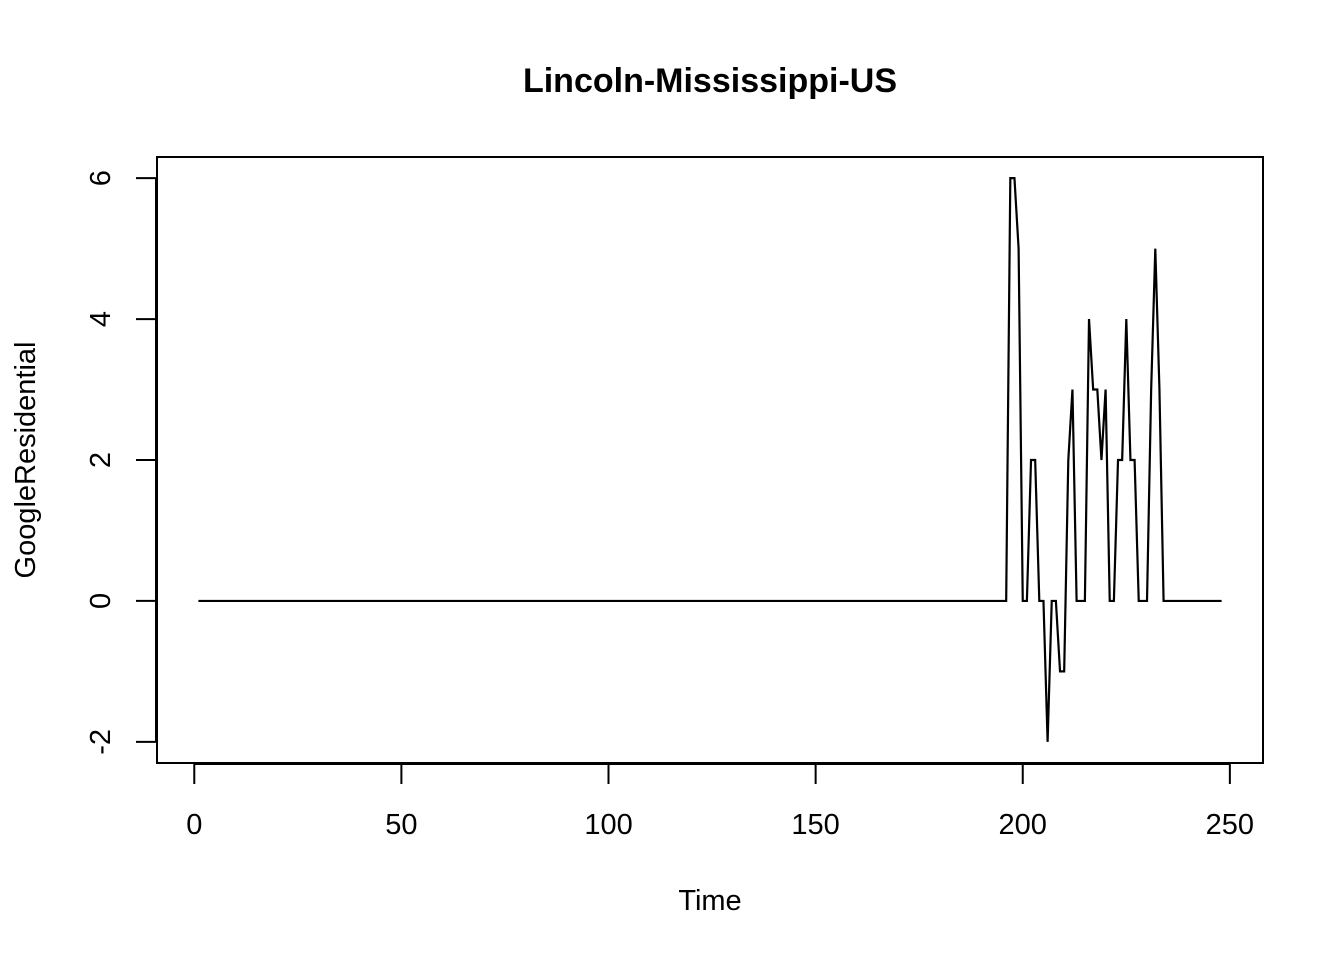 This screenshot has width=1344, height=960. Describe the element at coordinates (709, 901) in the screenshot. I see `x-axis-label: Time` at that location.